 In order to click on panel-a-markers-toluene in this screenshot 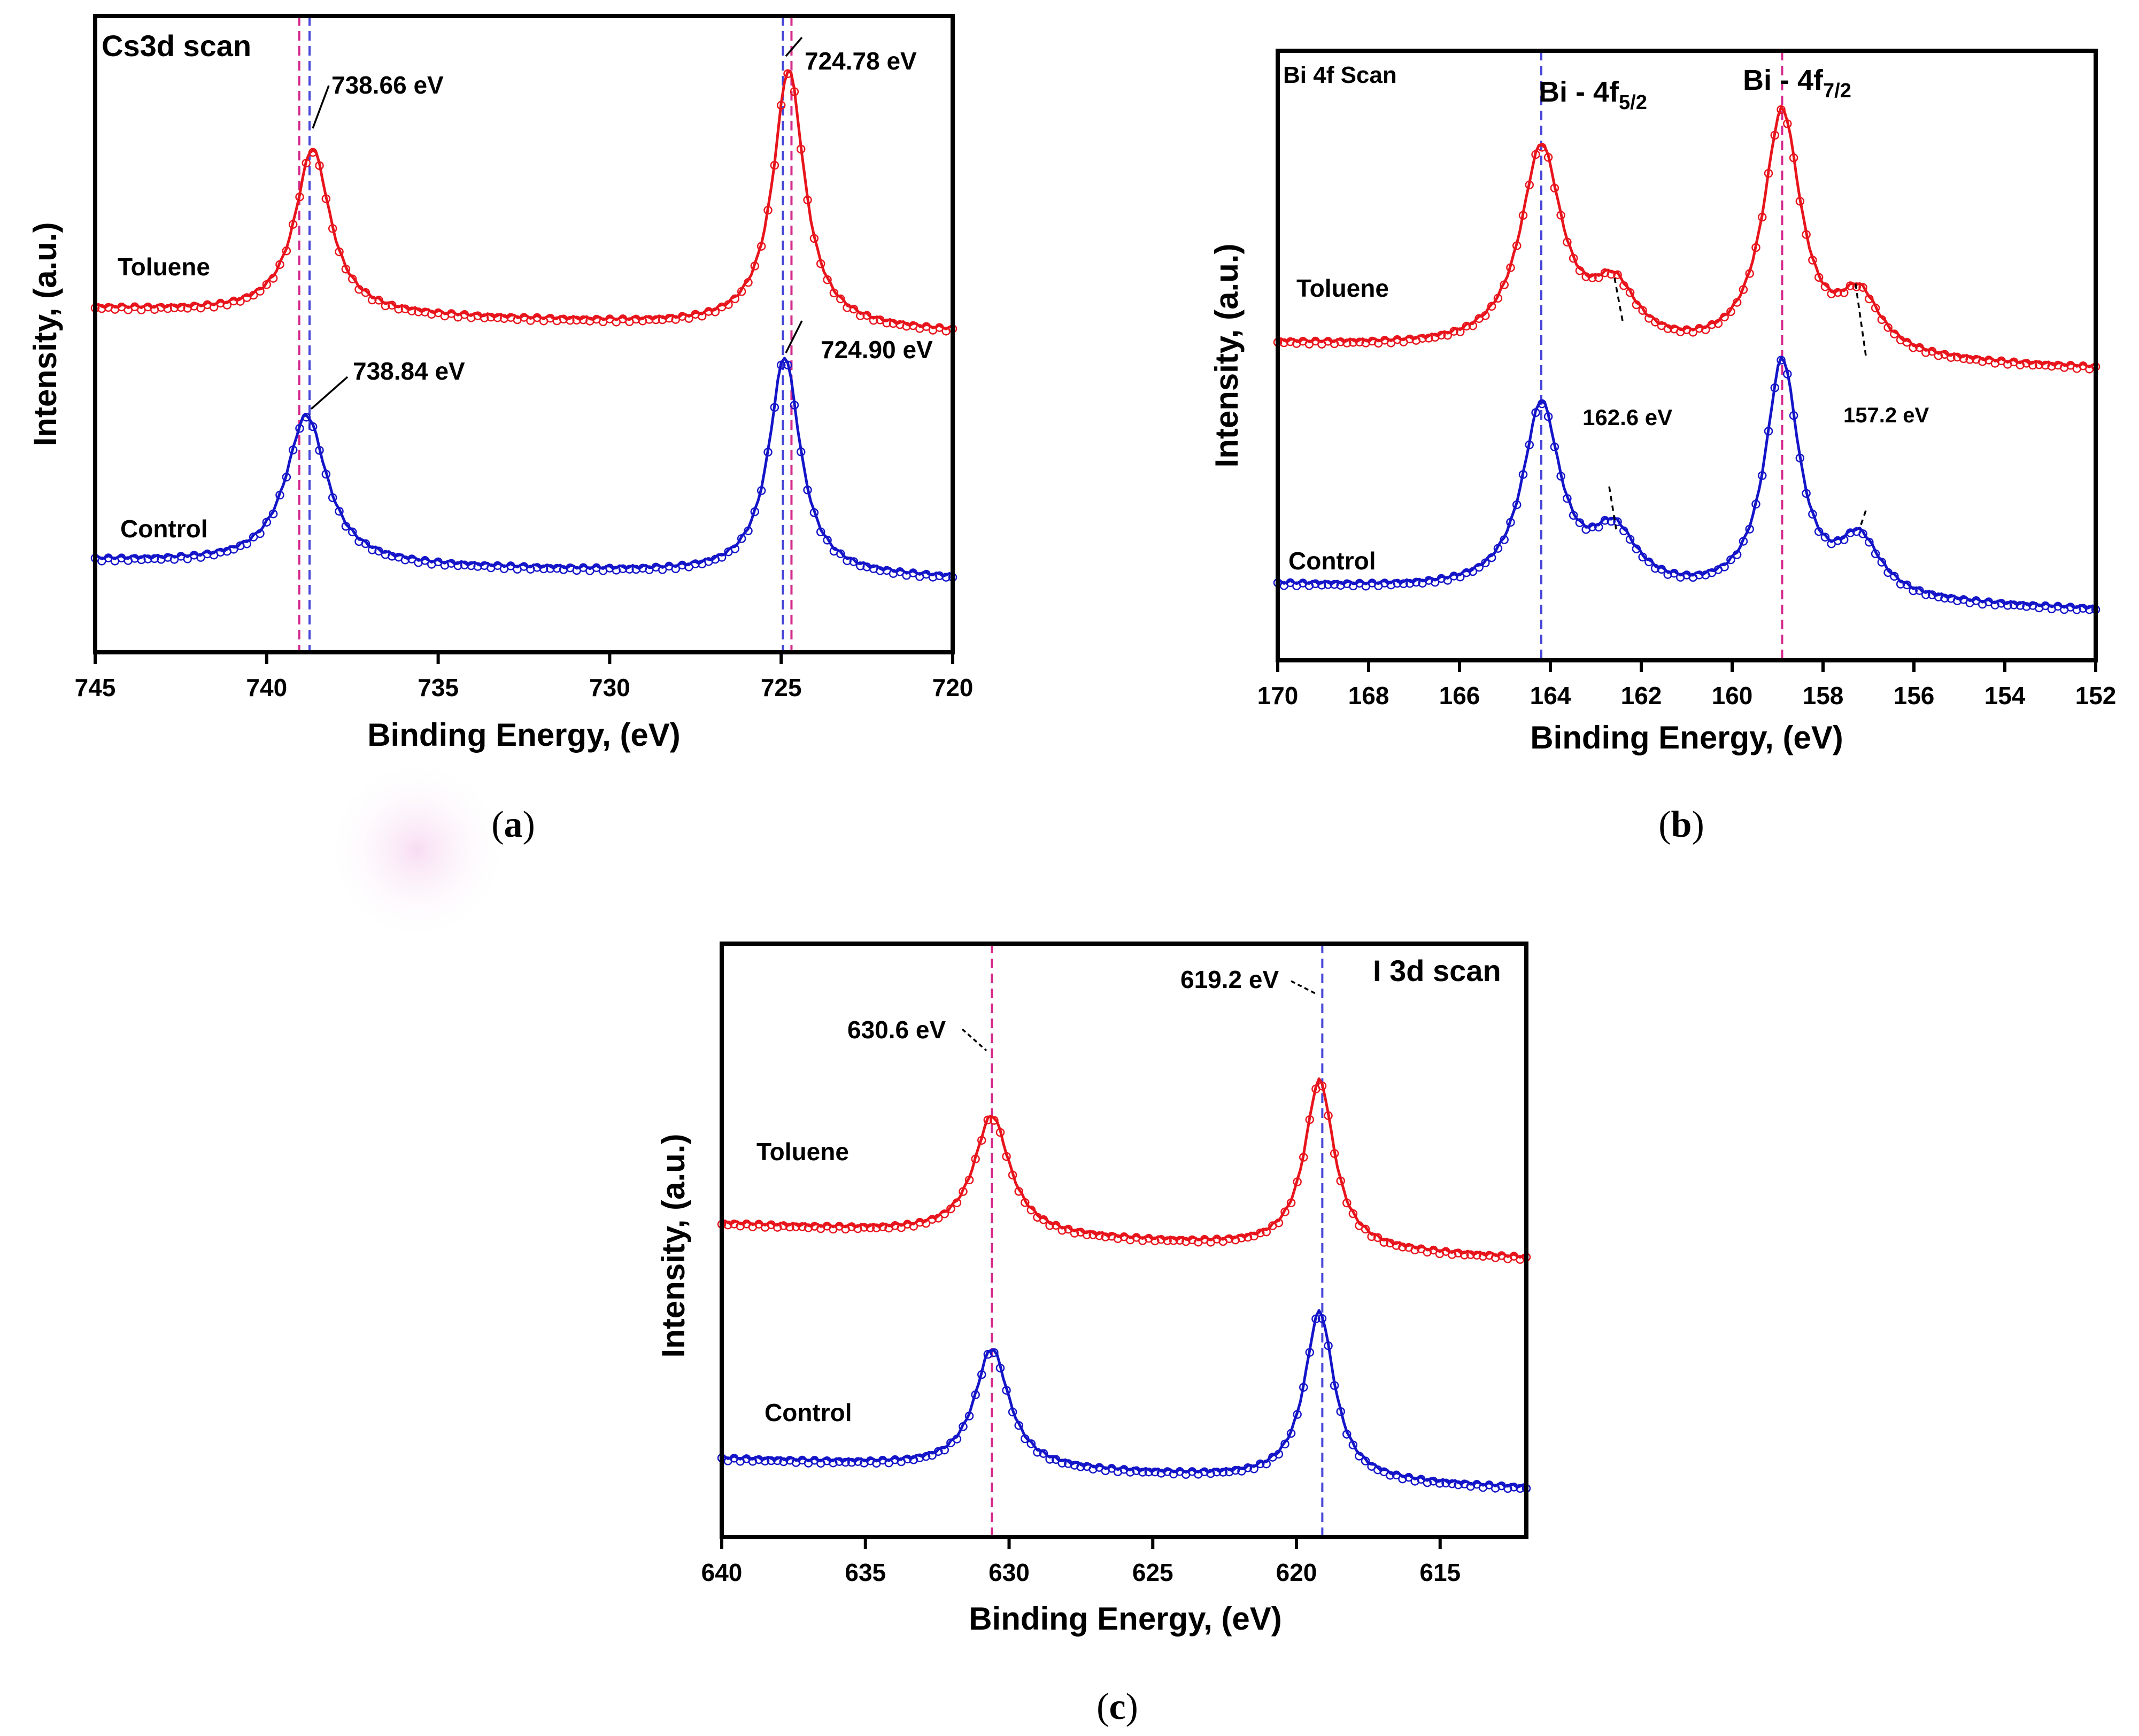, I will do `click(523, 202)`.